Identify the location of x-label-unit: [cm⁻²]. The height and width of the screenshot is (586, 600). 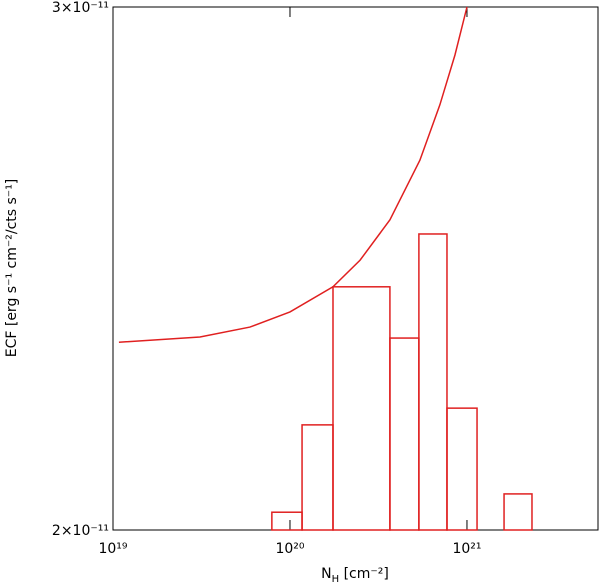
(364, 574).